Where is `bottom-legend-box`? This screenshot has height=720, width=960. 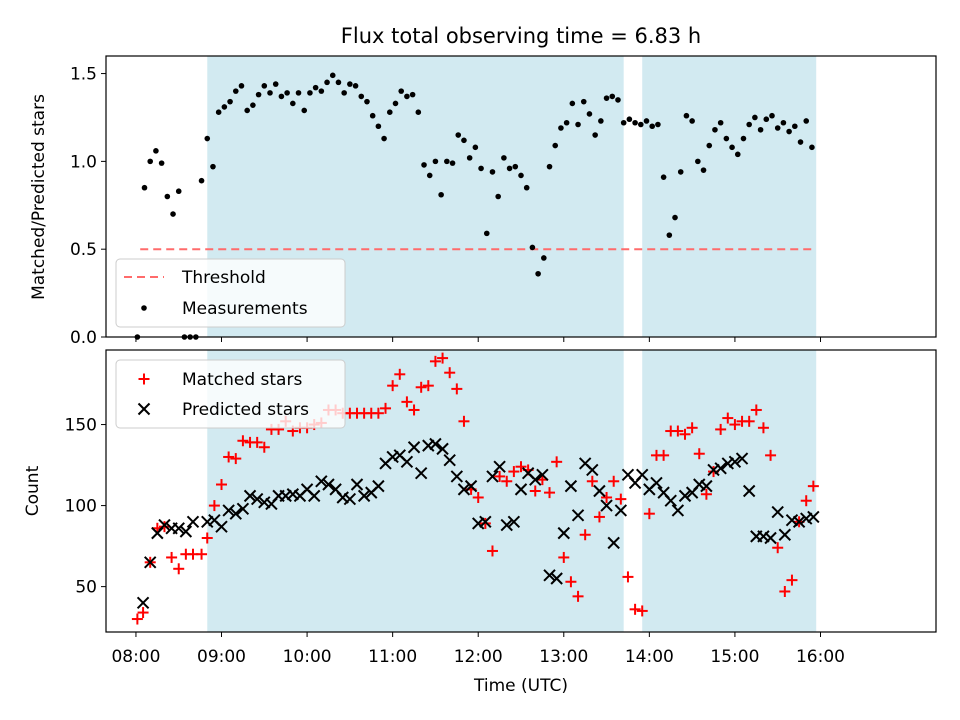 bottom-legend-box is located at coordinates (230, 394).